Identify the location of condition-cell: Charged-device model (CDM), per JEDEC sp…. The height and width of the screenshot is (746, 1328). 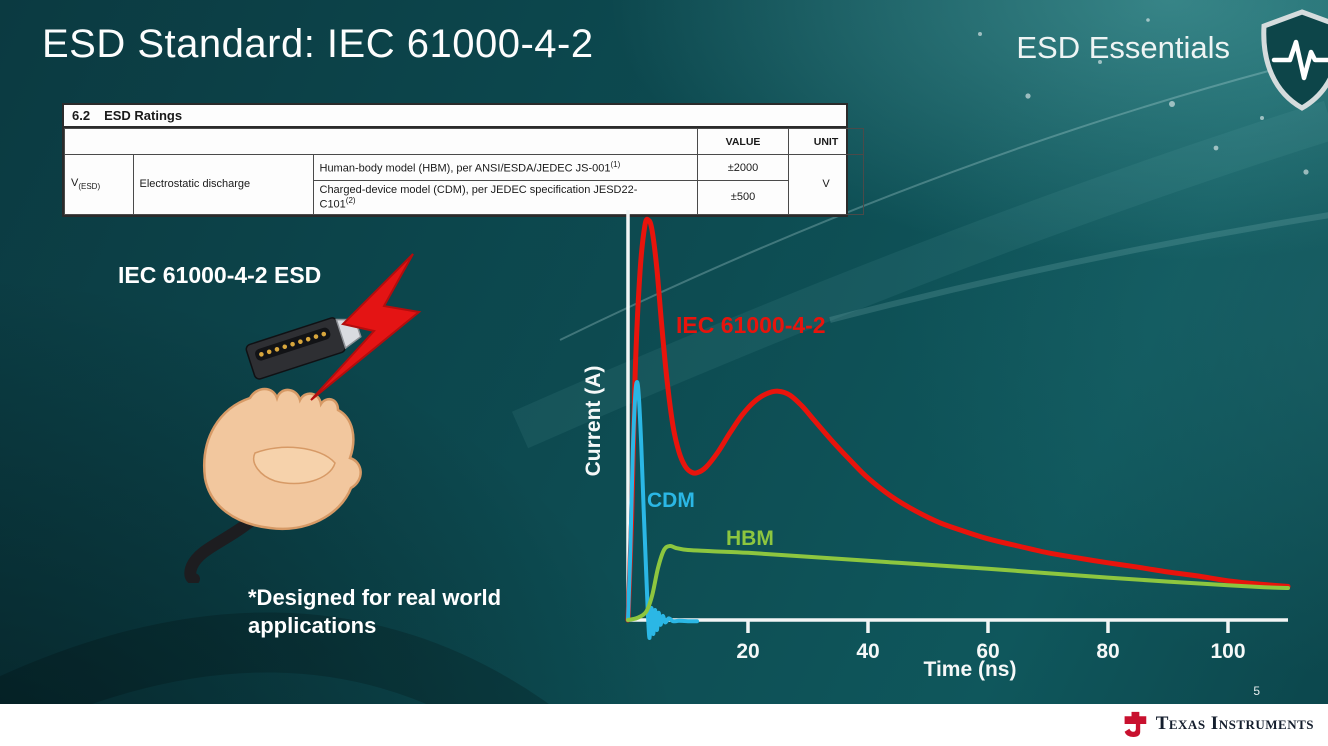
(505, 197).